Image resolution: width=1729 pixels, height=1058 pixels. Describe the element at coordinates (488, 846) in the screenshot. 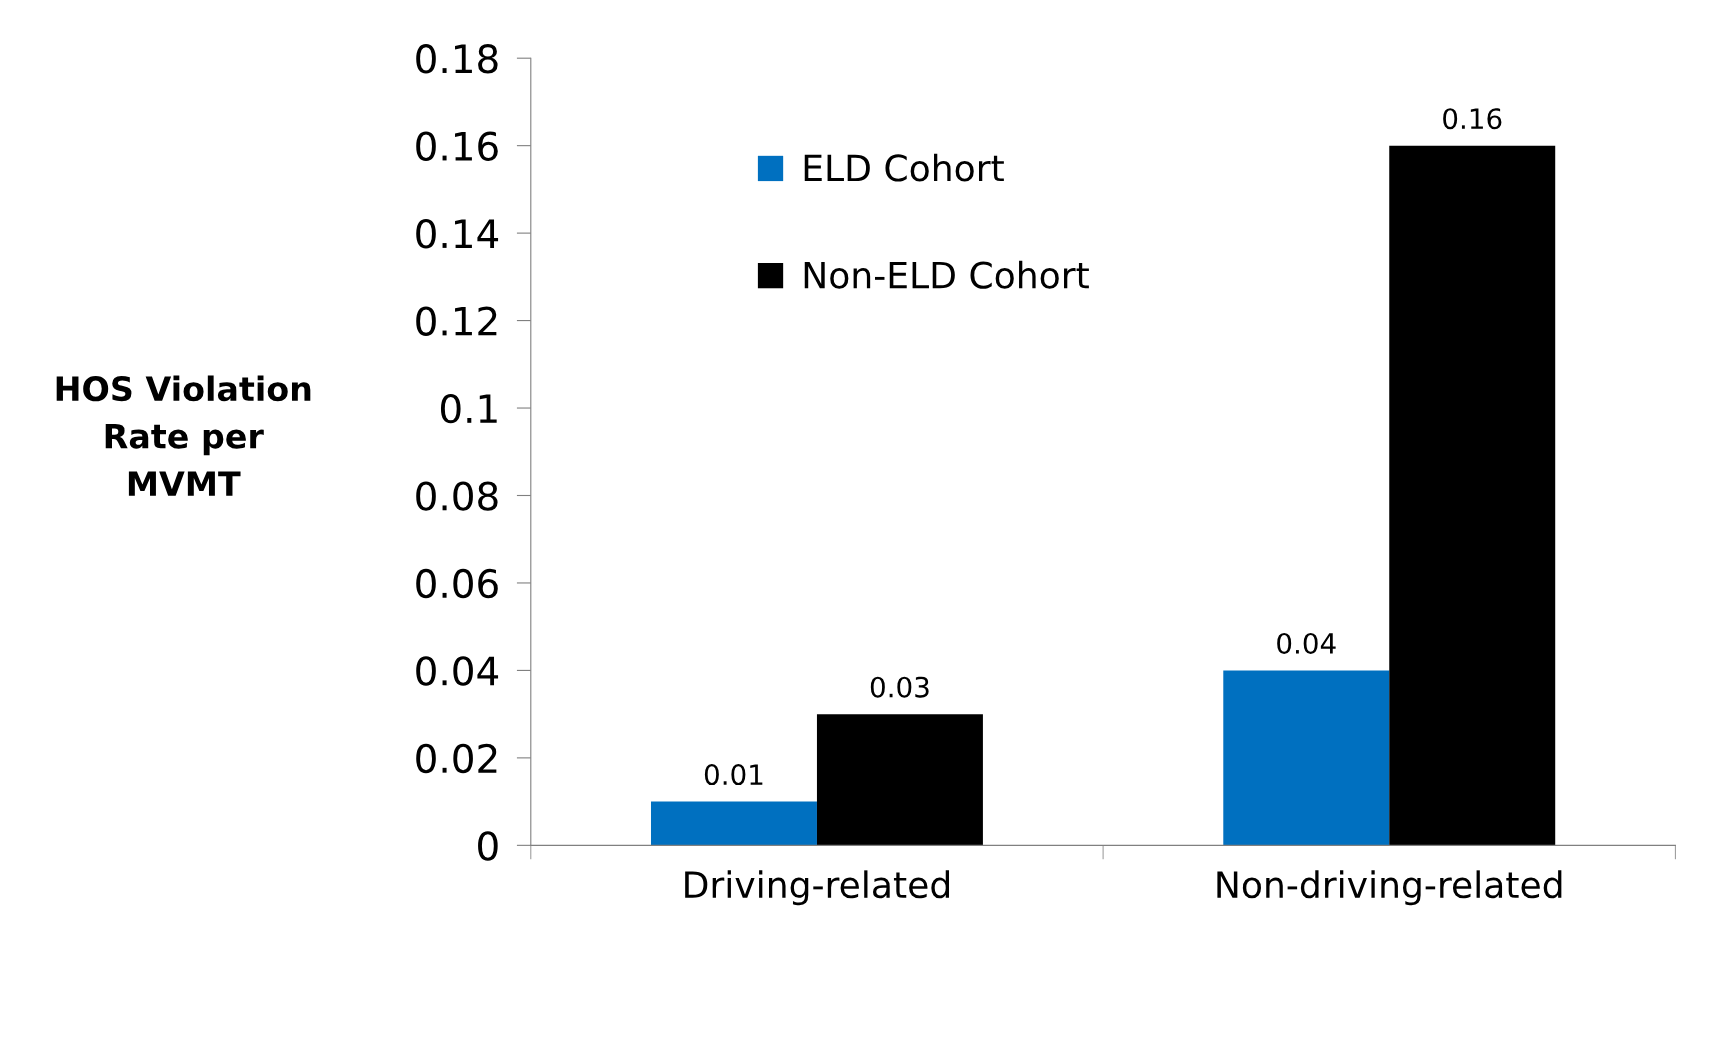

I see `y-tick-label: 0` at that location.